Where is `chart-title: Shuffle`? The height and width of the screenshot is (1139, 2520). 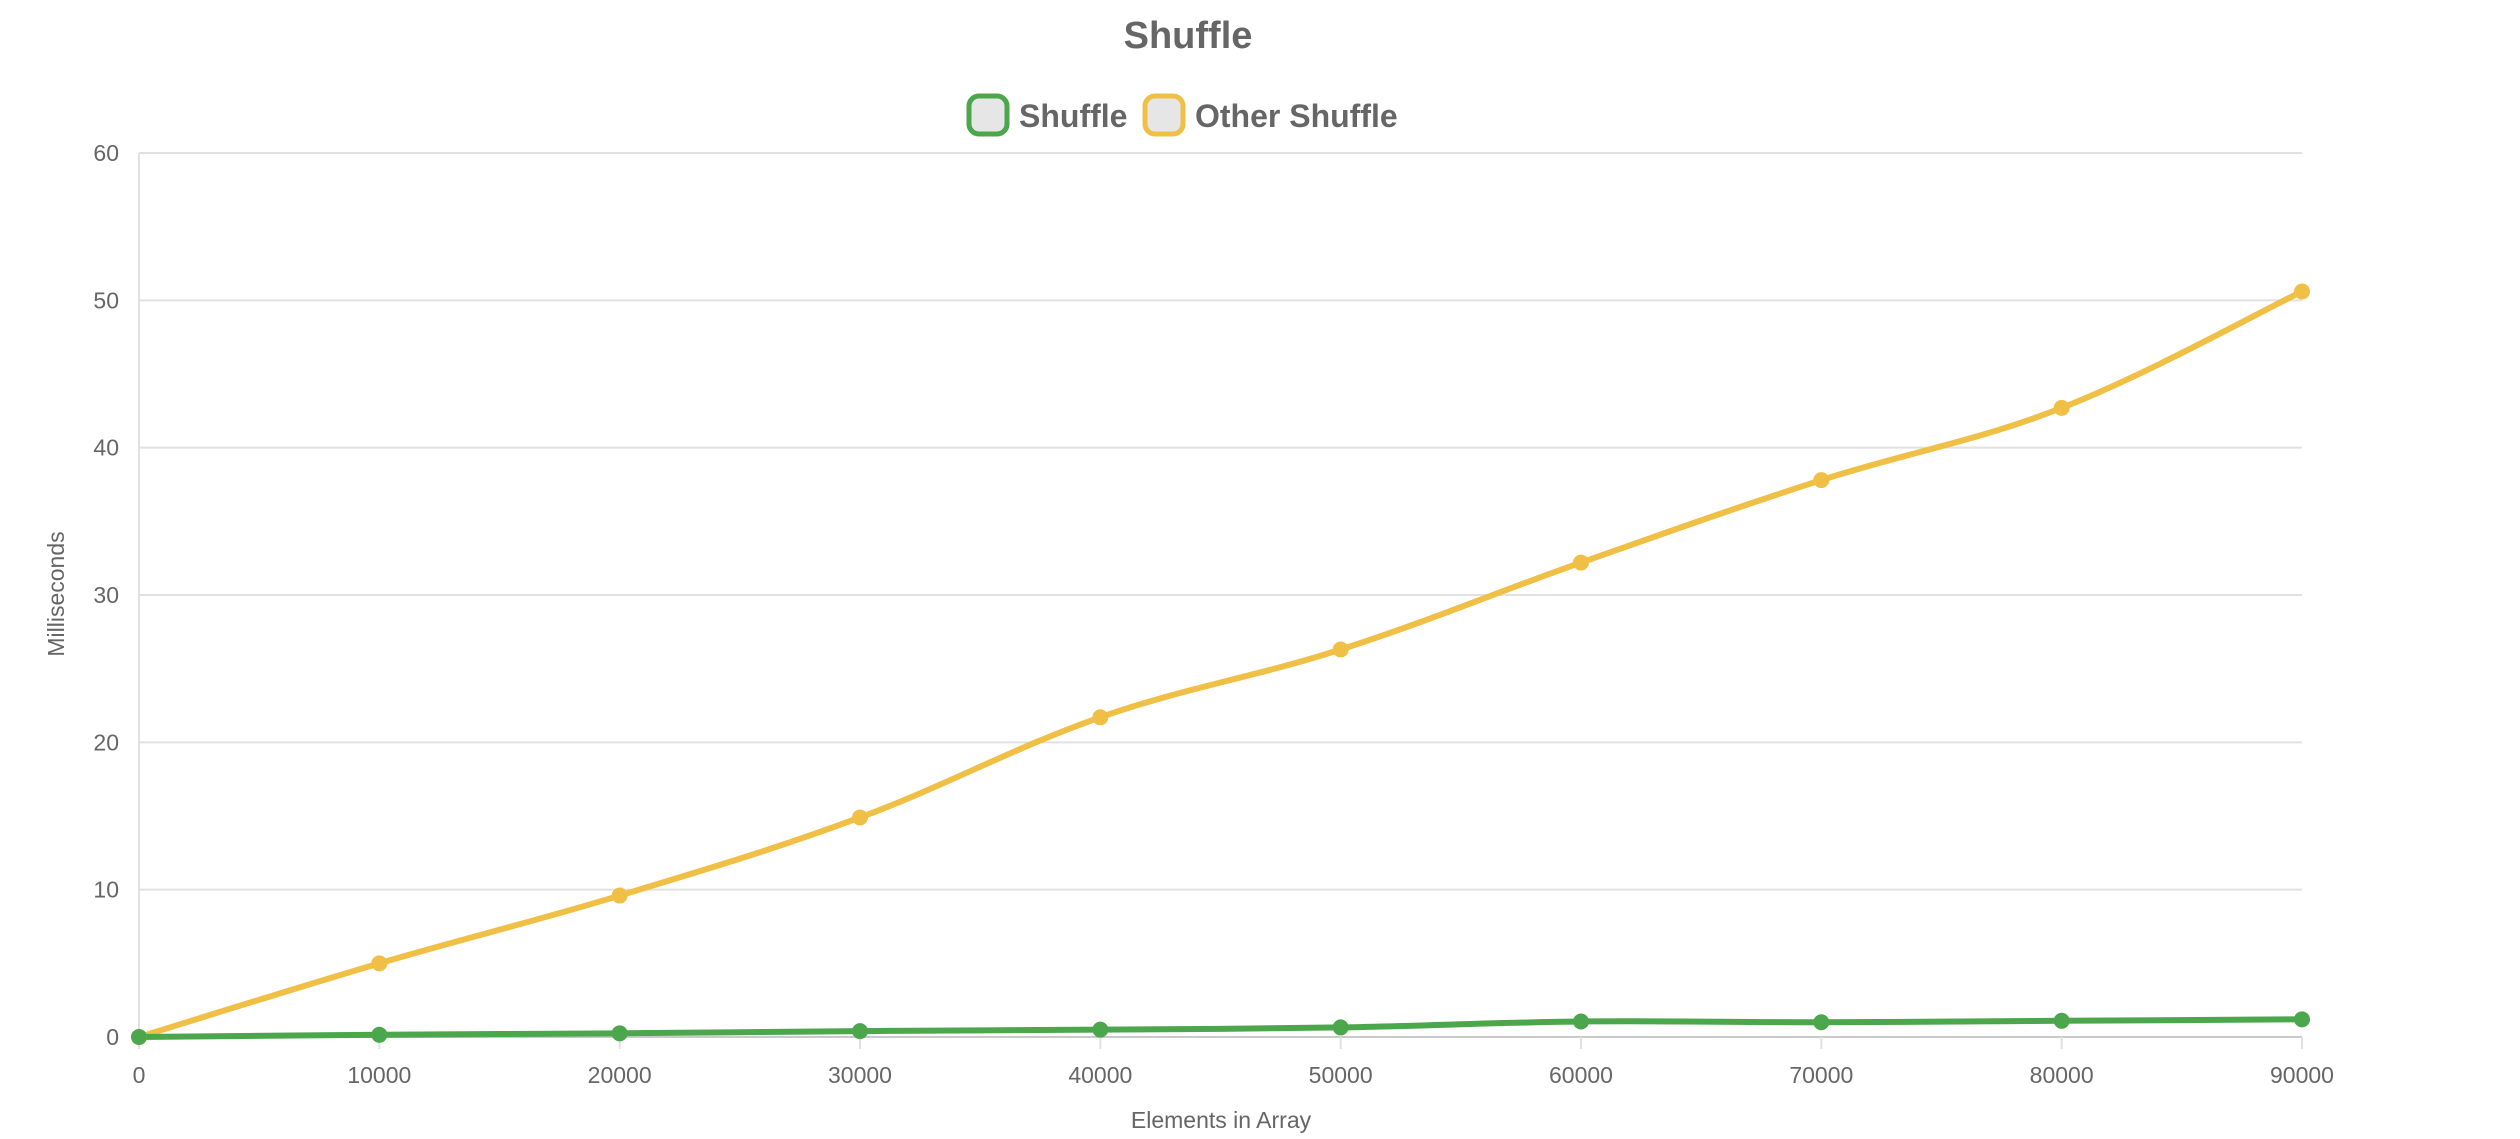
chart-title: Shuffle is located at coordinates (1188, 36).